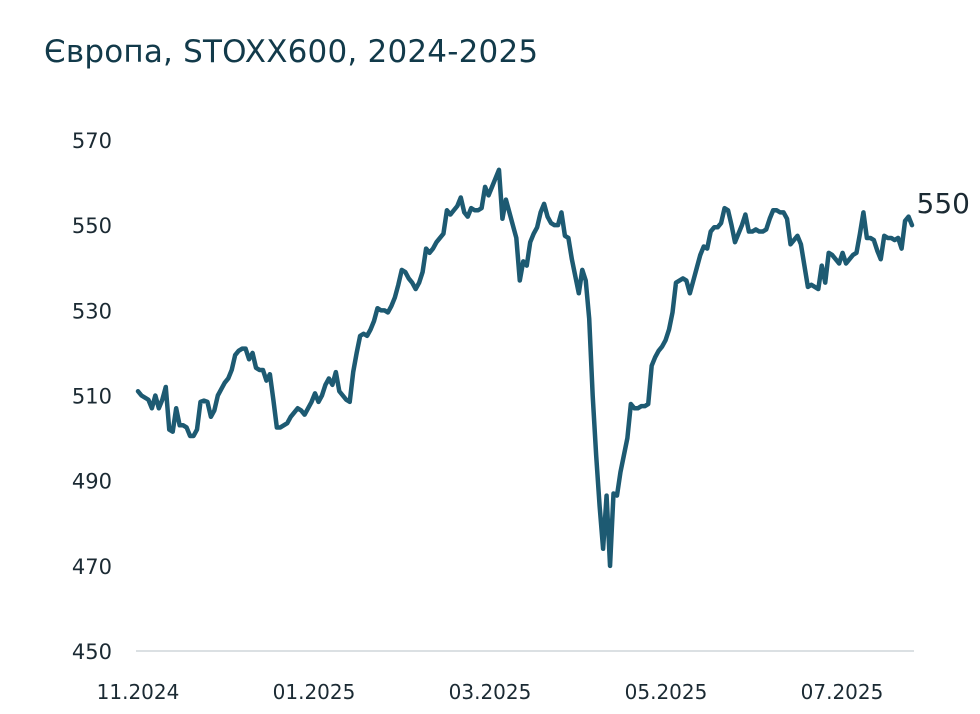  I want to click on y-tick-label: 530, so click(92, 311).